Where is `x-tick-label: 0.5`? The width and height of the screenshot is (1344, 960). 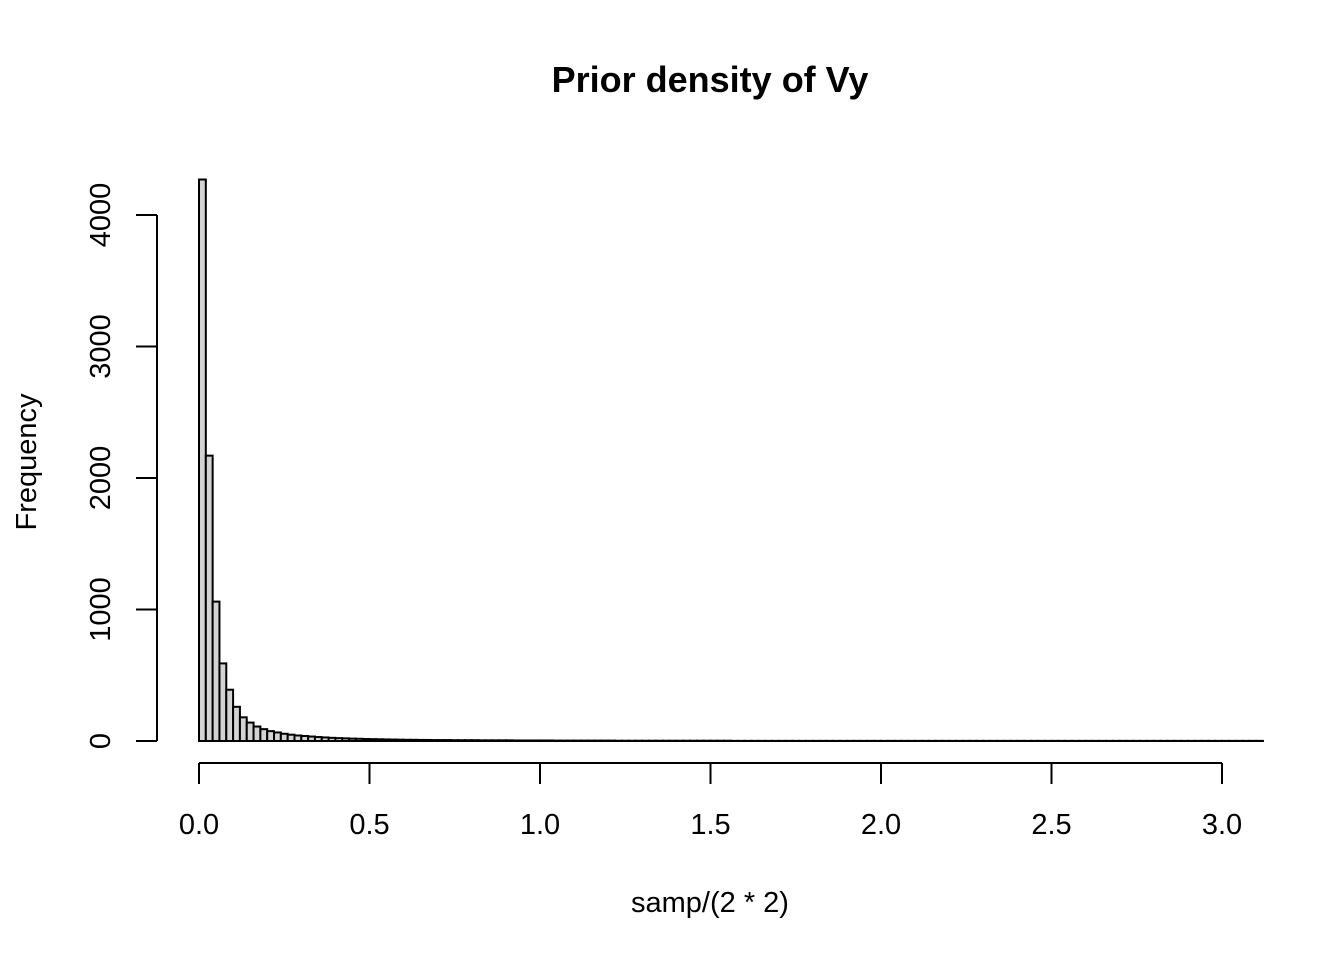 x-tick-label: 0.5 is located at coordinates (369, 825).